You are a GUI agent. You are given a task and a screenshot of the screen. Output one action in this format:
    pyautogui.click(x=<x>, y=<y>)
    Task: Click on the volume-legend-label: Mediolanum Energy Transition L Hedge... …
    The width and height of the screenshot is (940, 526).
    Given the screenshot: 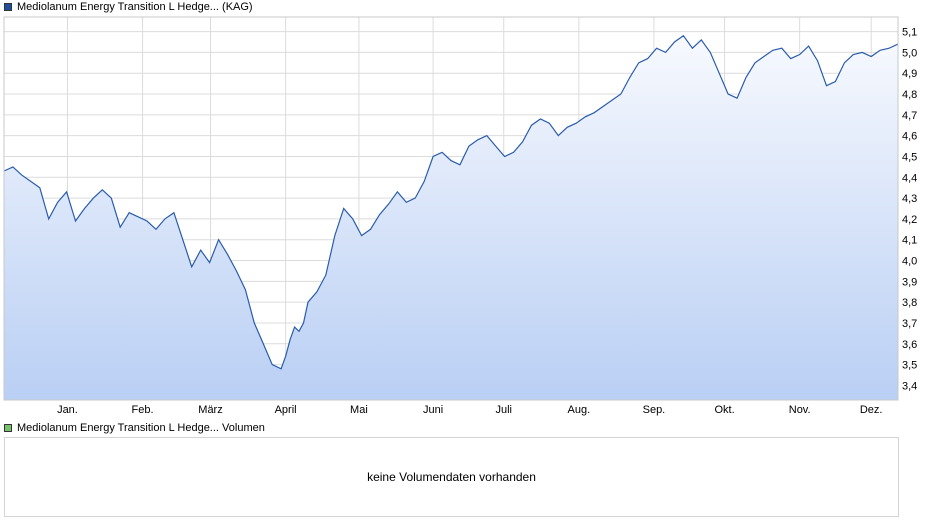 What is the action you would take?
    pyautogui.click(x=141, y=428)
    